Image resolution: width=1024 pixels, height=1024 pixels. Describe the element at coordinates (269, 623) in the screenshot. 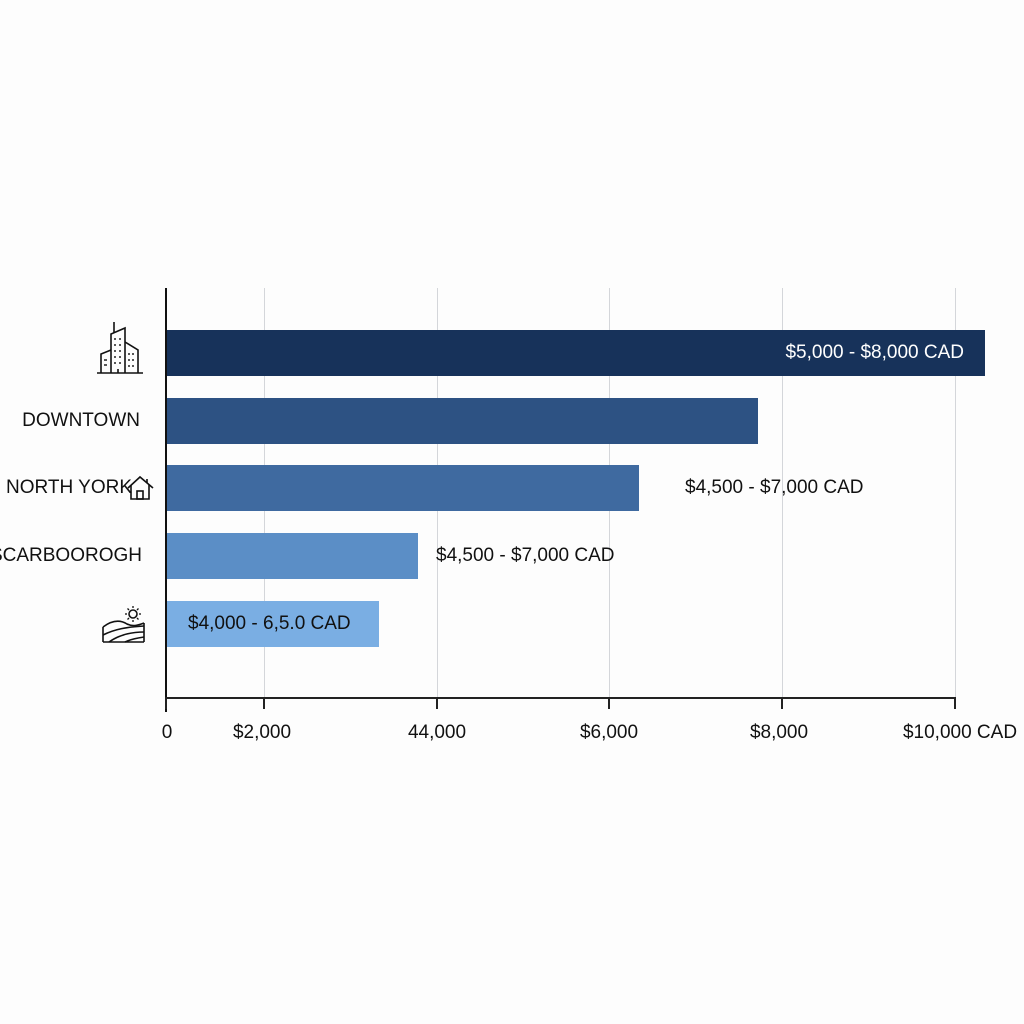

I see `bar-label-landscape: $4,000 - 6,5.0 CAD` at that location.